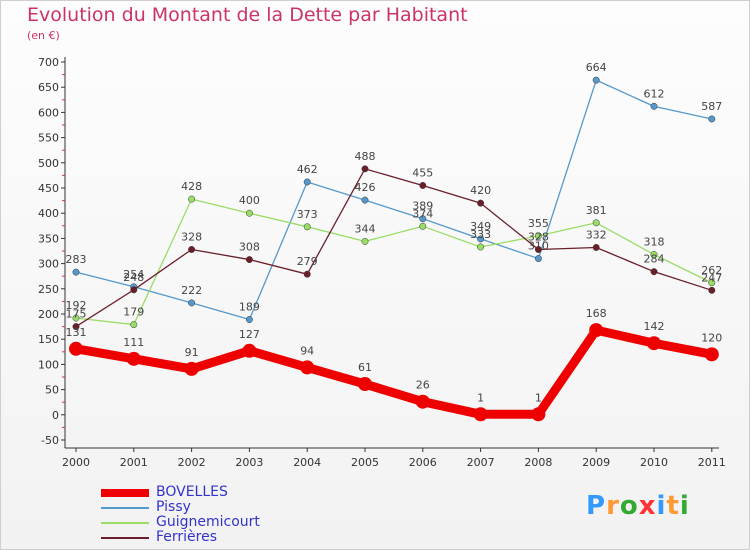 The image size is (750, 550). I want to click on data-label: 127, so click(249, 334).